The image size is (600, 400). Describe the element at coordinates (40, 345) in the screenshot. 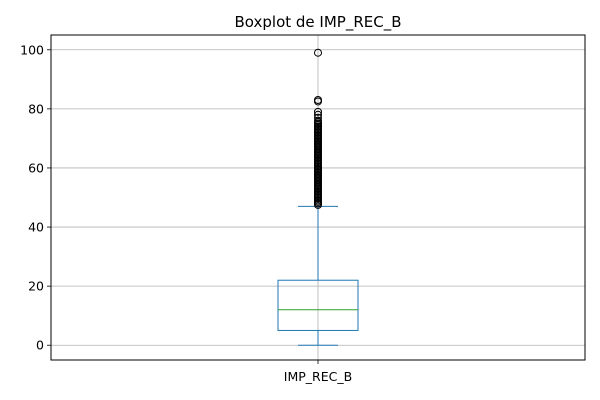

I see `y-tick-label: 0` at that location.